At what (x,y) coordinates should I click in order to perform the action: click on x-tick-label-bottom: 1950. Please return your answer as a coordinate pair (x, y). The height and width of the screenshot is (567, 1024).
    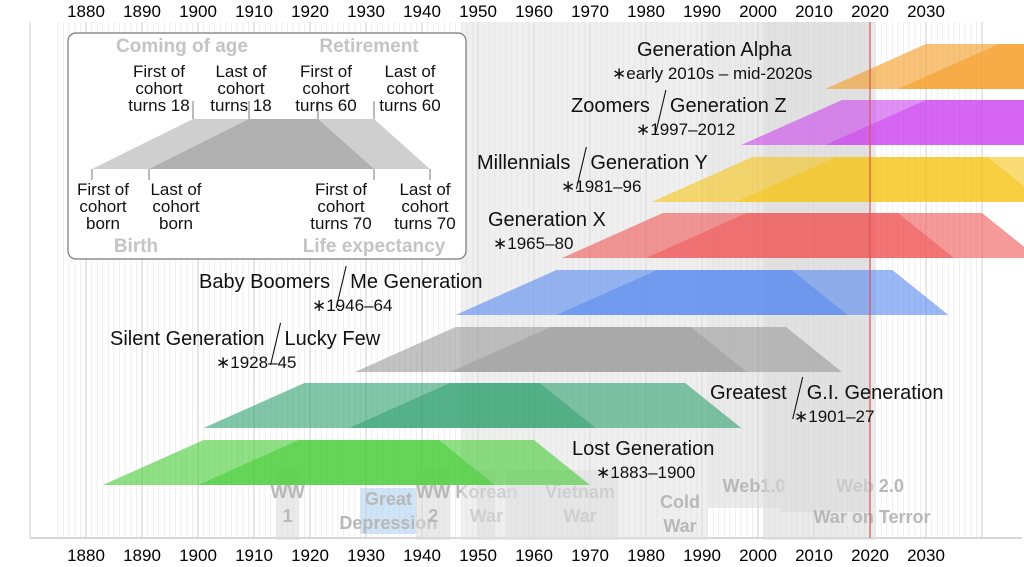
    Looking at the image, I should click on (478, 555).